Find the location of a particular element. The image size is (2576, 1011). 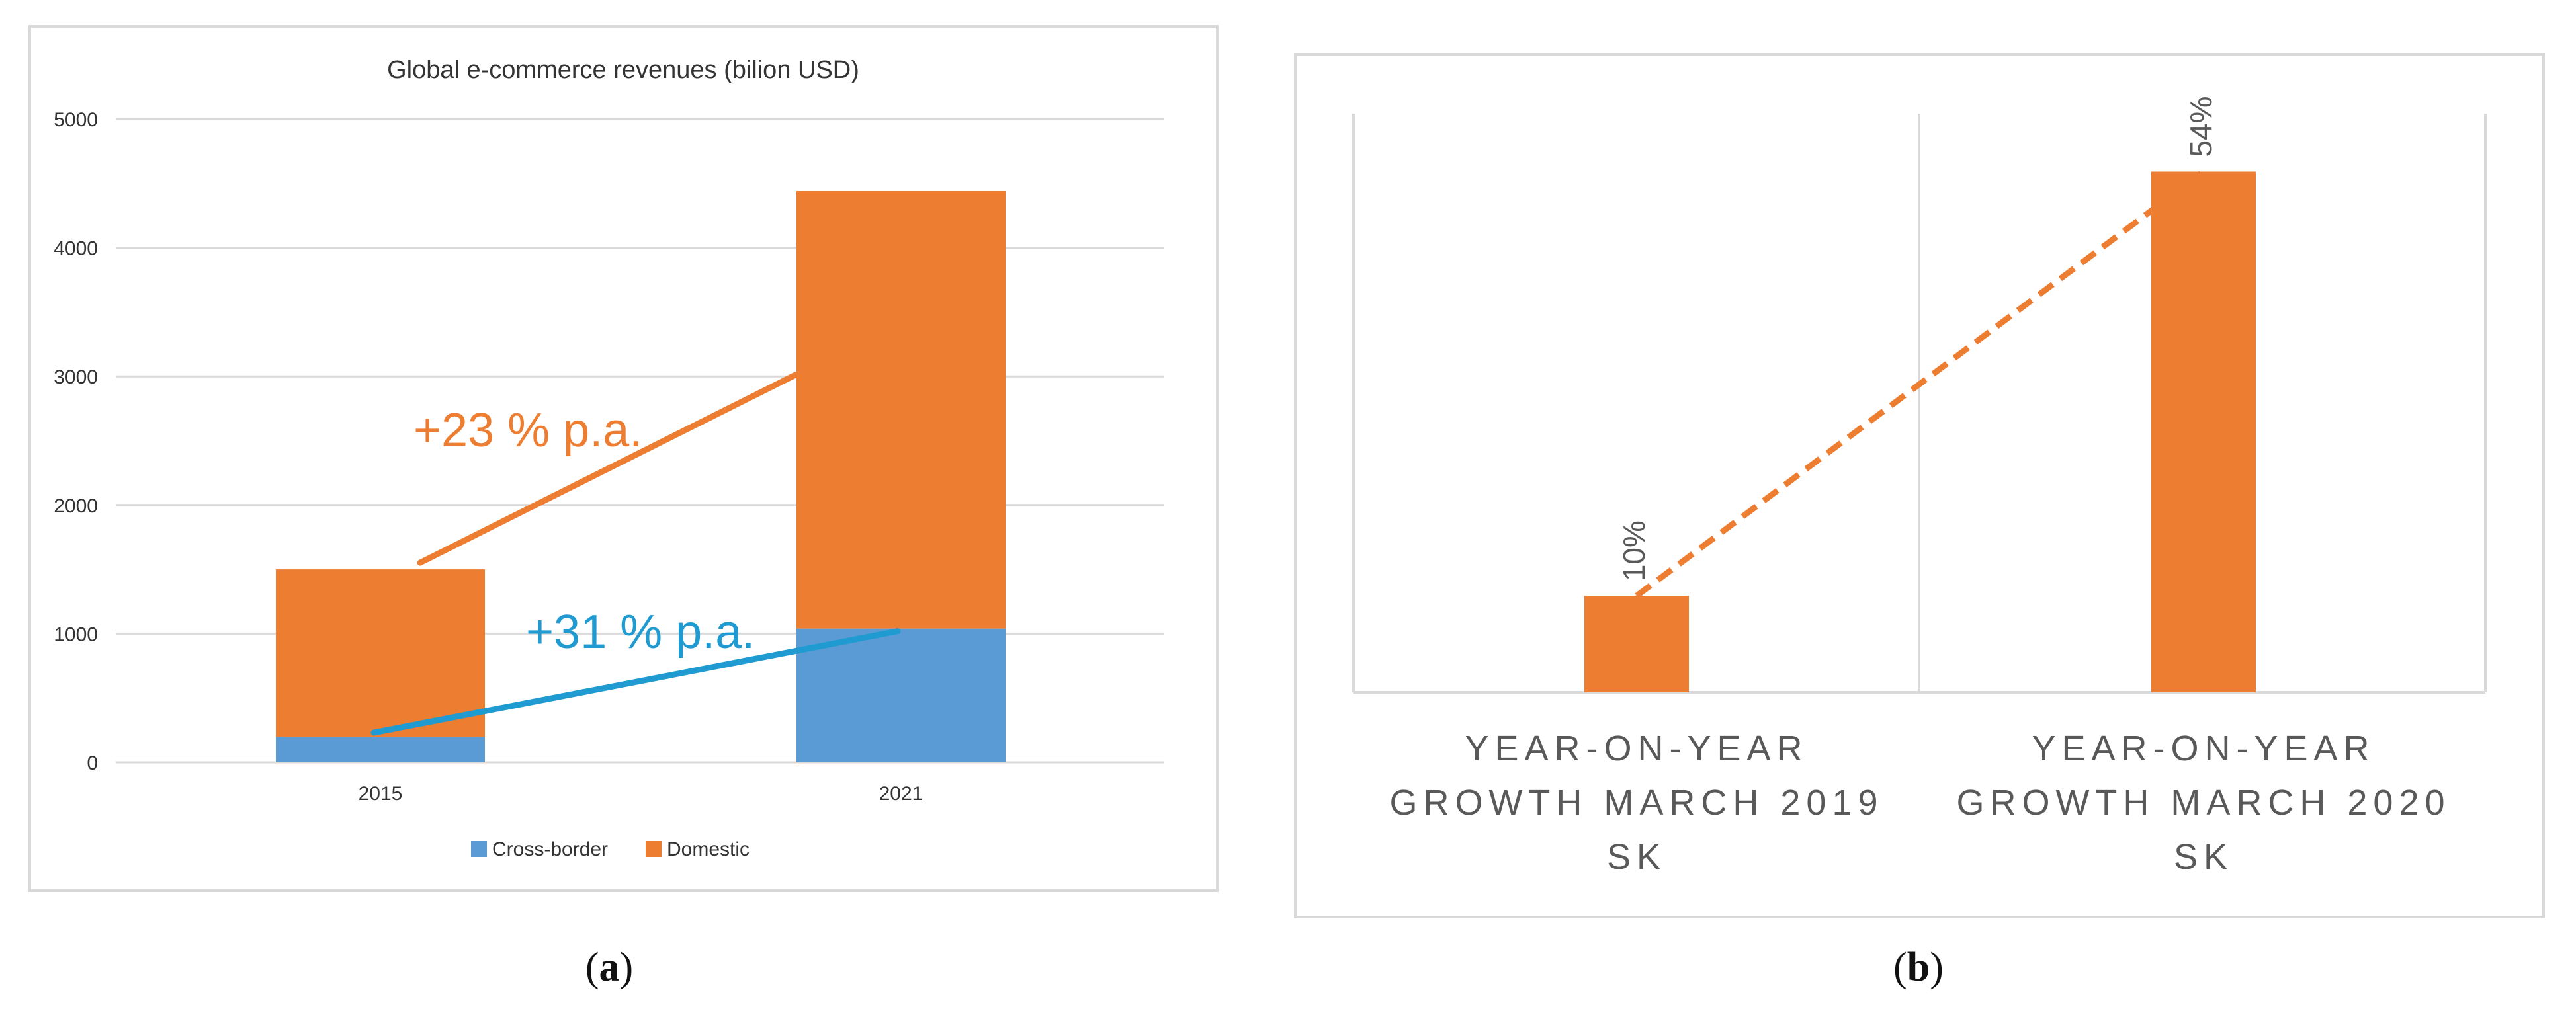

growth-line-domestic is located at coordinates (607, 469).